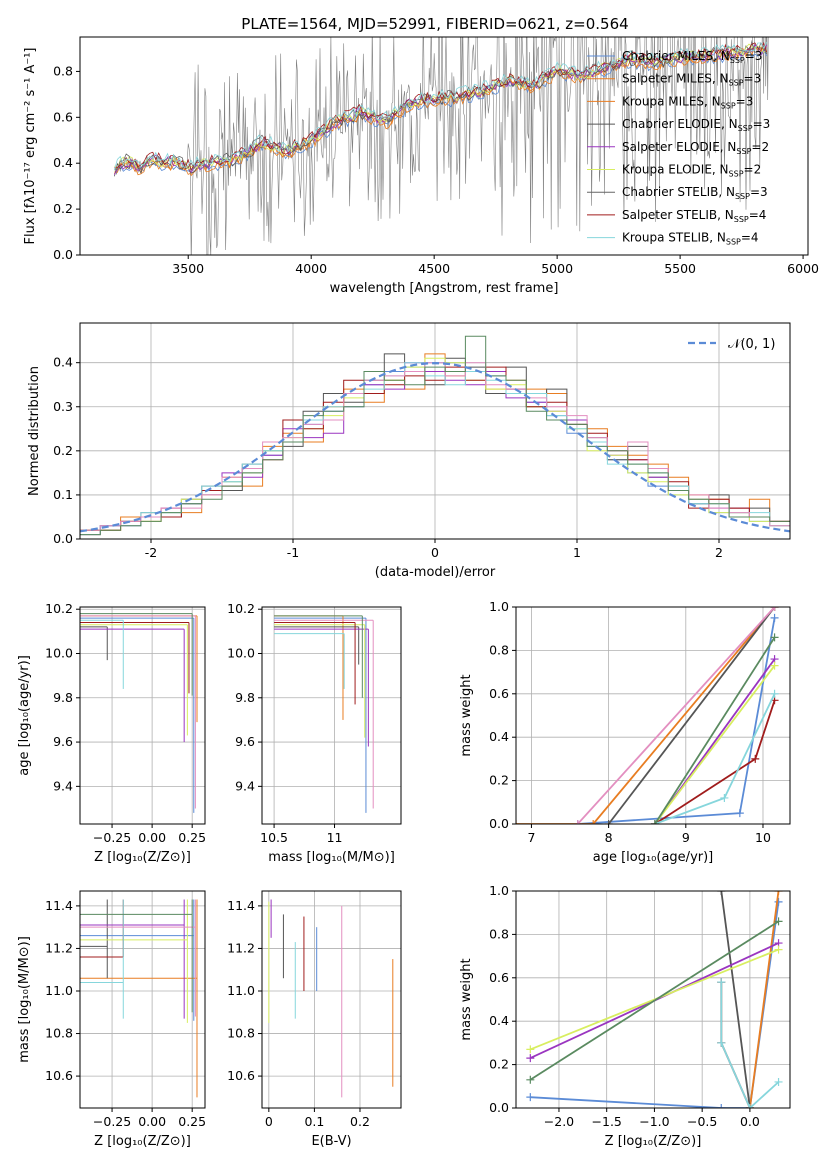 This screenshot has height=1170, width=819. Describe the element at coordinates (690, 239) in the screenshot. I see `legend-label: Kroupa STELIB, NSSP=4` at that location.